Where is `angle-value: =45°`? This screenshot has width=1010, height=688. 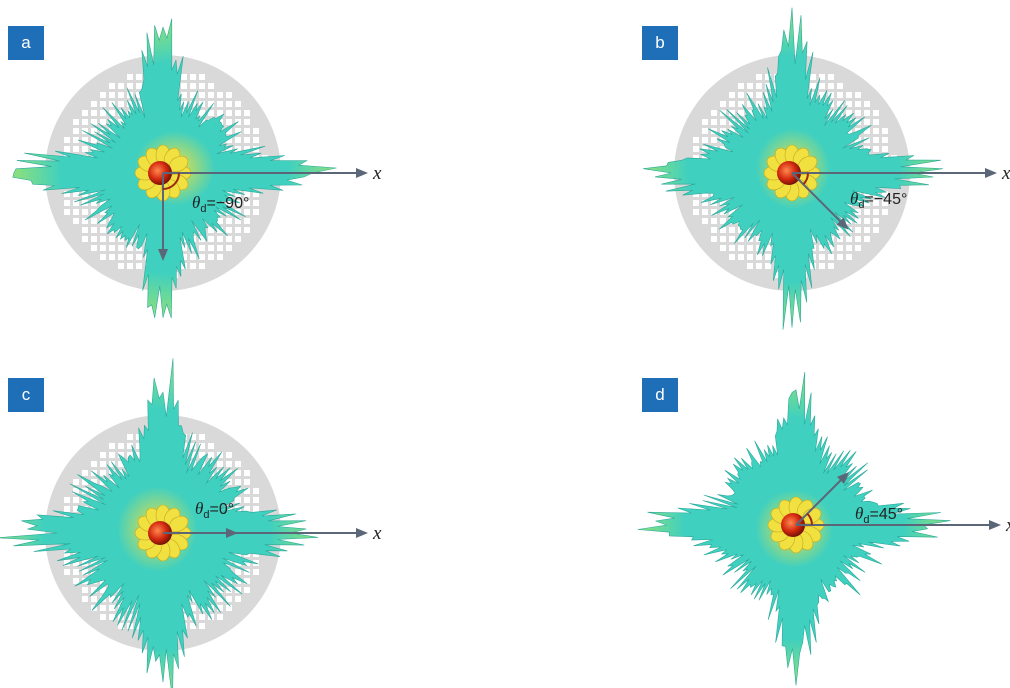 angle-value: =45° is located at coordinates (886, 514).